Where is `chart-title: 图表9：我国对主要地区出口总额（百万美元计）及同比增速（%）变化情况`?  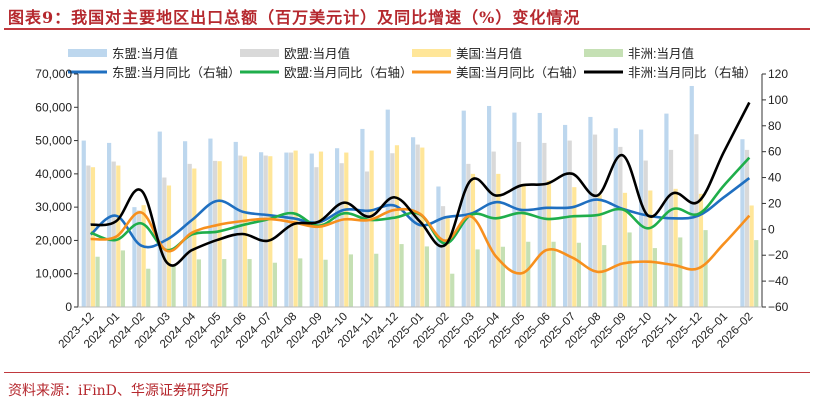 chart-title: 图表9：我国对主要地区出口总额（百万美元计）及同比增速（%）变化情况 is located at coordinates (294, 17).